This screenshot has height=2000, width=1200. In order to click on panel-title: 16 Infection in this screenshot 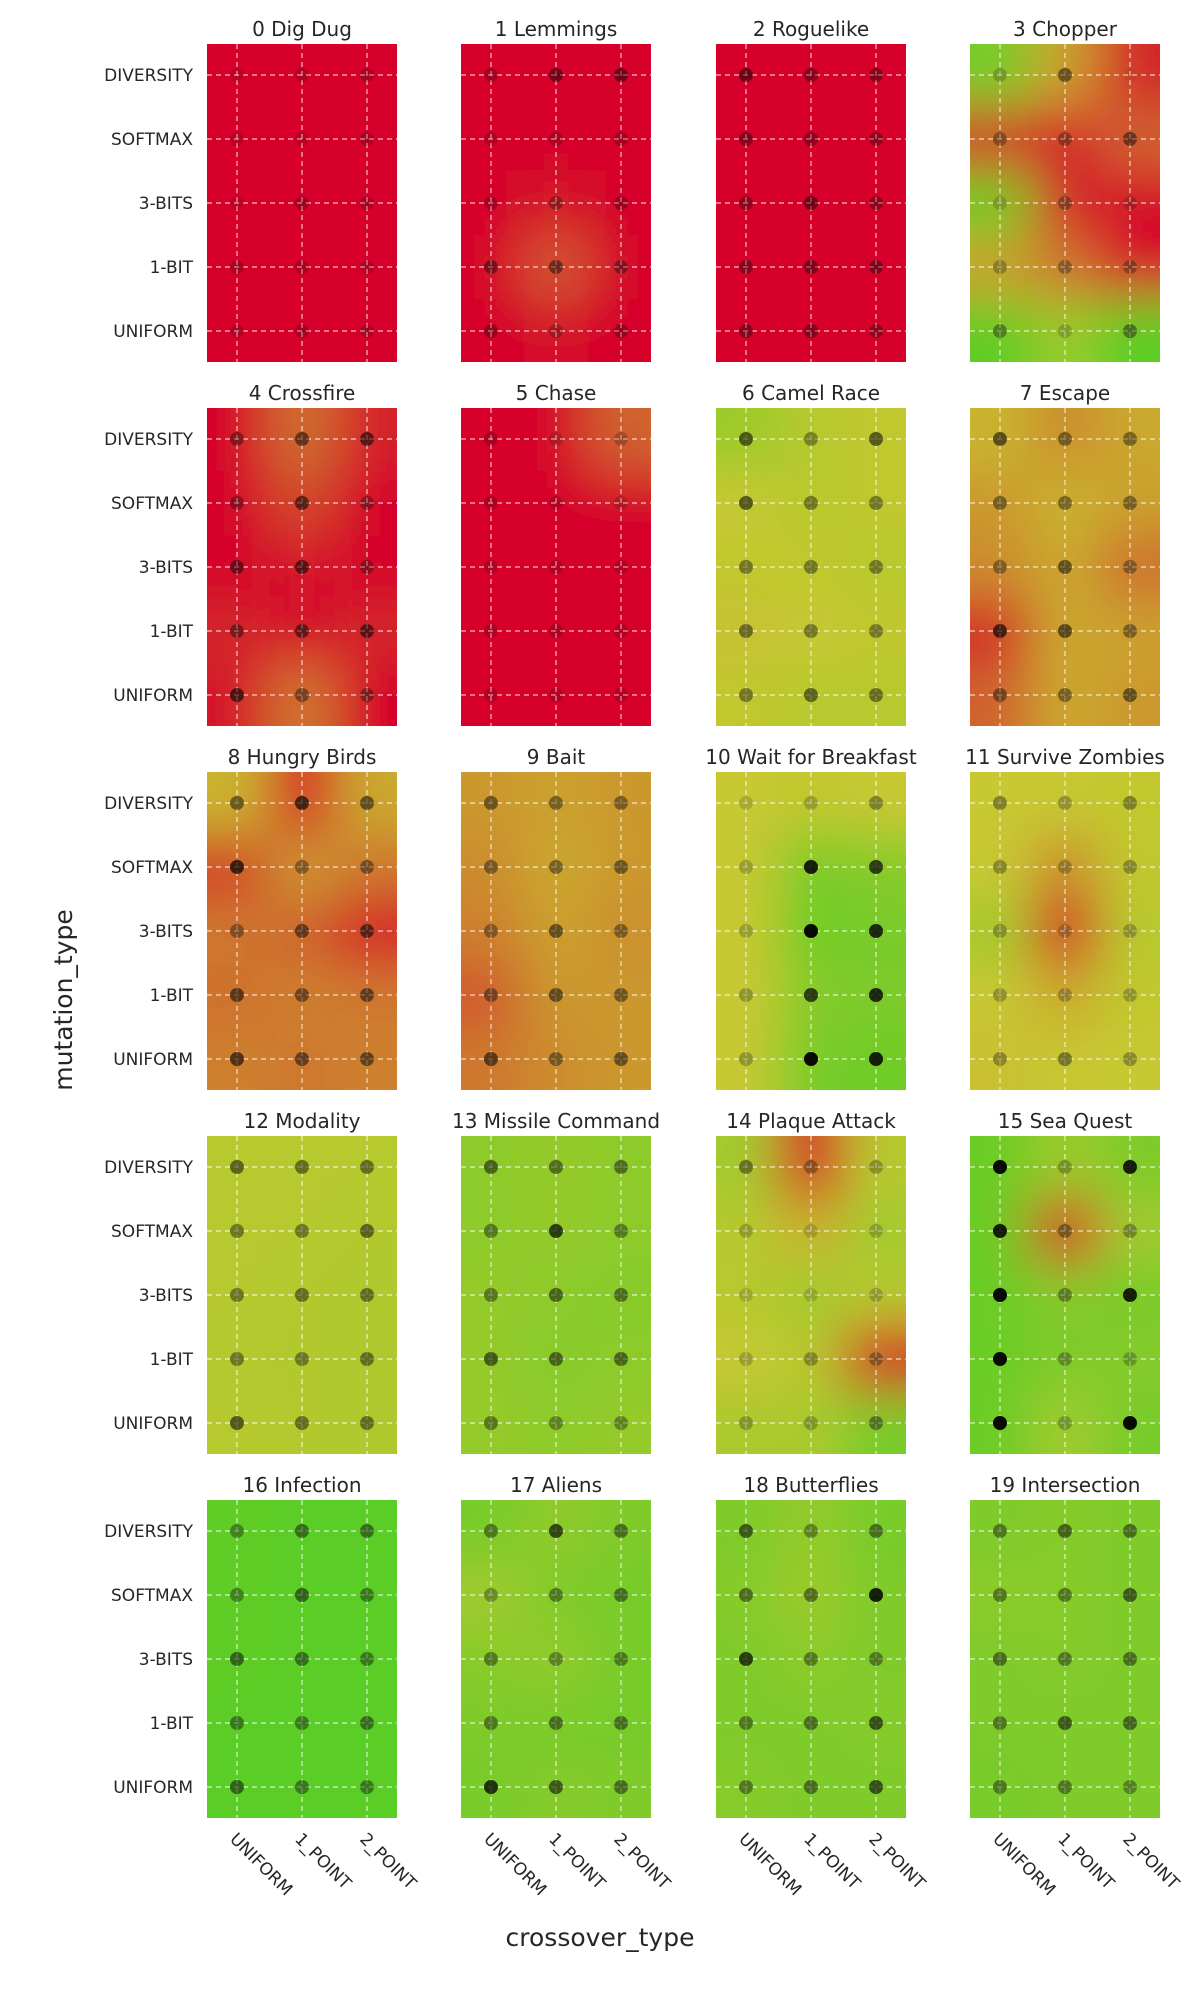, I will do `click(301, 1485)`.